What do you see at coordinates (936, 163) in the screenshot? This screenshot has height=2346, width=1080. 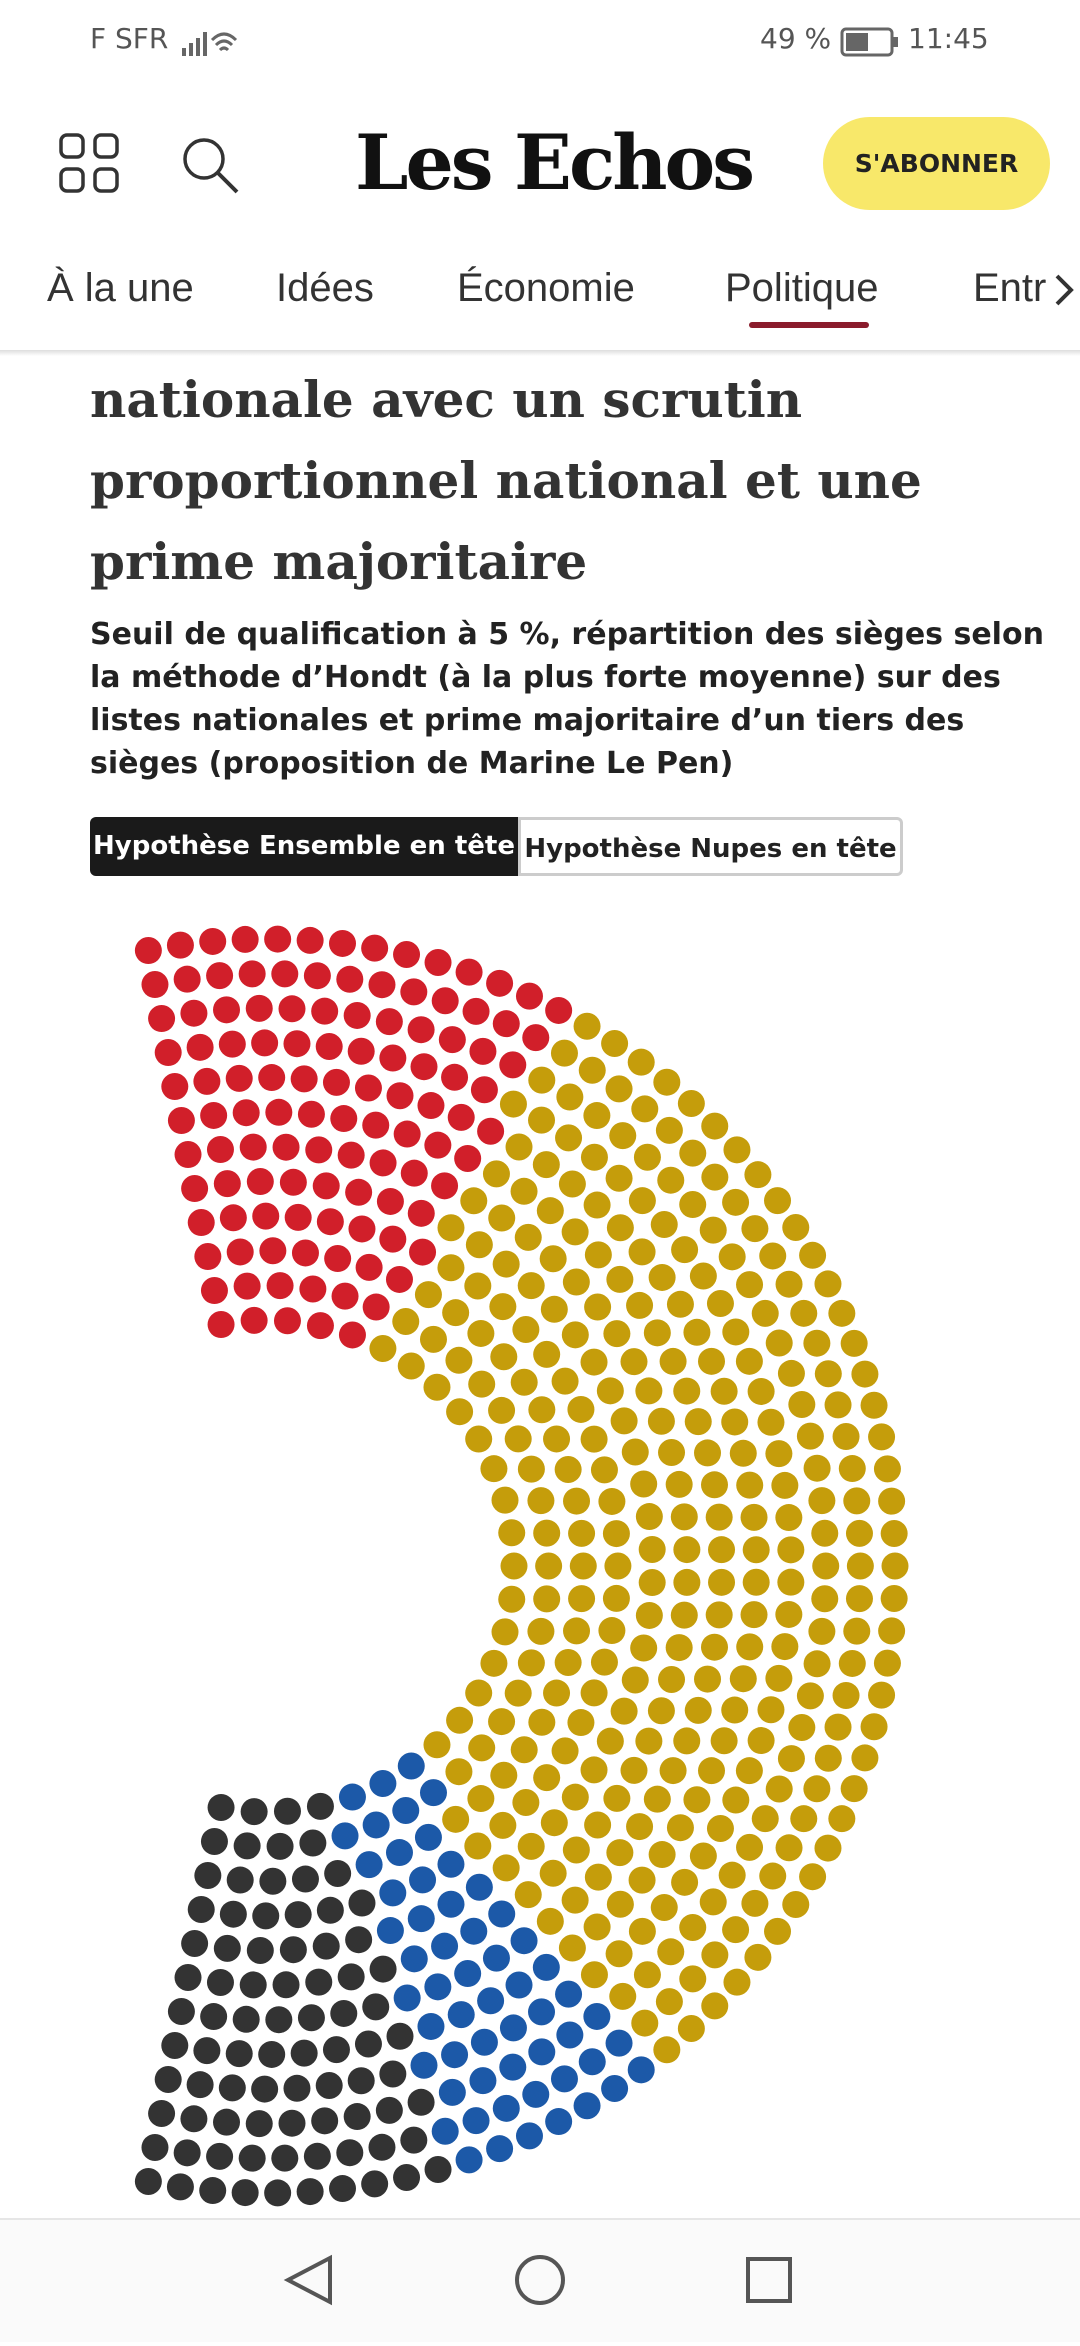 I see `subscribe-button: S'ABONNER` at bounding box center [936, 163].